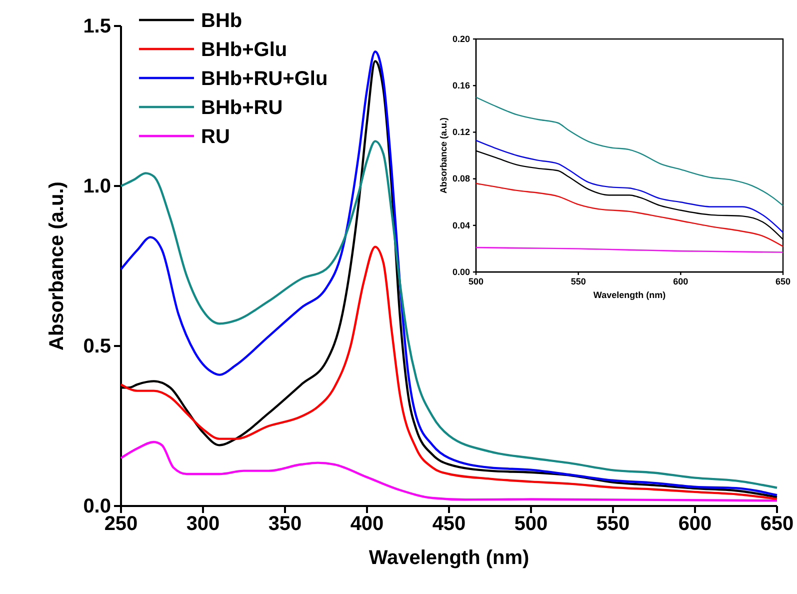 The image size is (797, 594). What do you see at coordinates (264, 79) in the screenshot?
I see `legend-label: BHb+RU+Glu` at bounding box center [264, 79].